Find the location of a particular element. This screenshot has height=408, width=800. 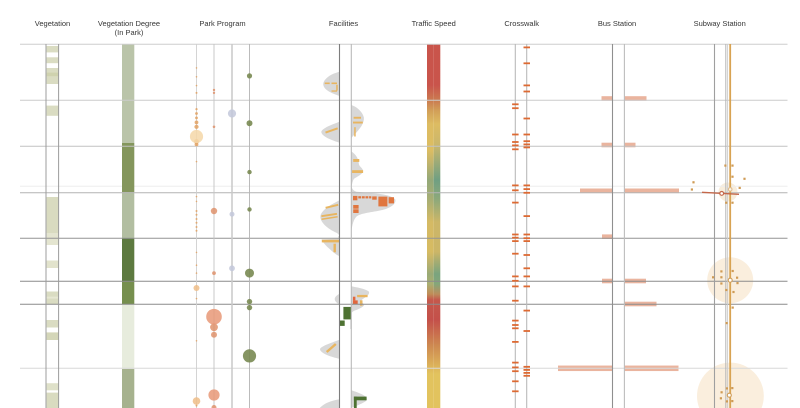

svg-text: Park Program is located at coordinates (222, 23).